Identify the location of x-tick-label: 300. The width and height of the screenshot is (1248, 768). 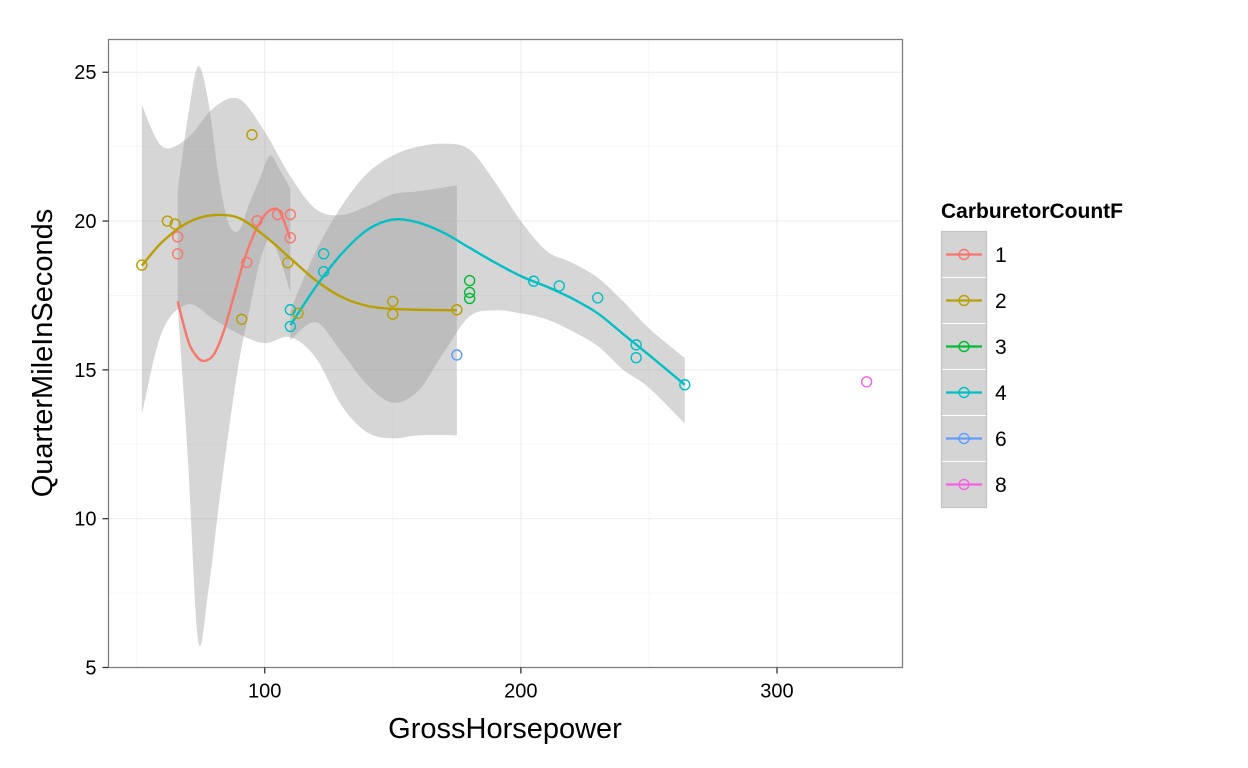
(776, 692).